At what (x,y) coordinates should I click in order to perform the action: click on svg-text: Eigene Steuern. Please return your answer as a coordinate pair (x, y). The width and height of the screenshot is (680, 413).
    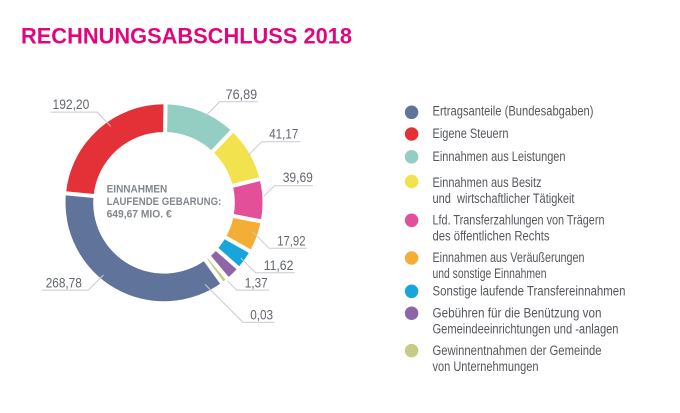
    Looking at the image, I should click on (471, 133).